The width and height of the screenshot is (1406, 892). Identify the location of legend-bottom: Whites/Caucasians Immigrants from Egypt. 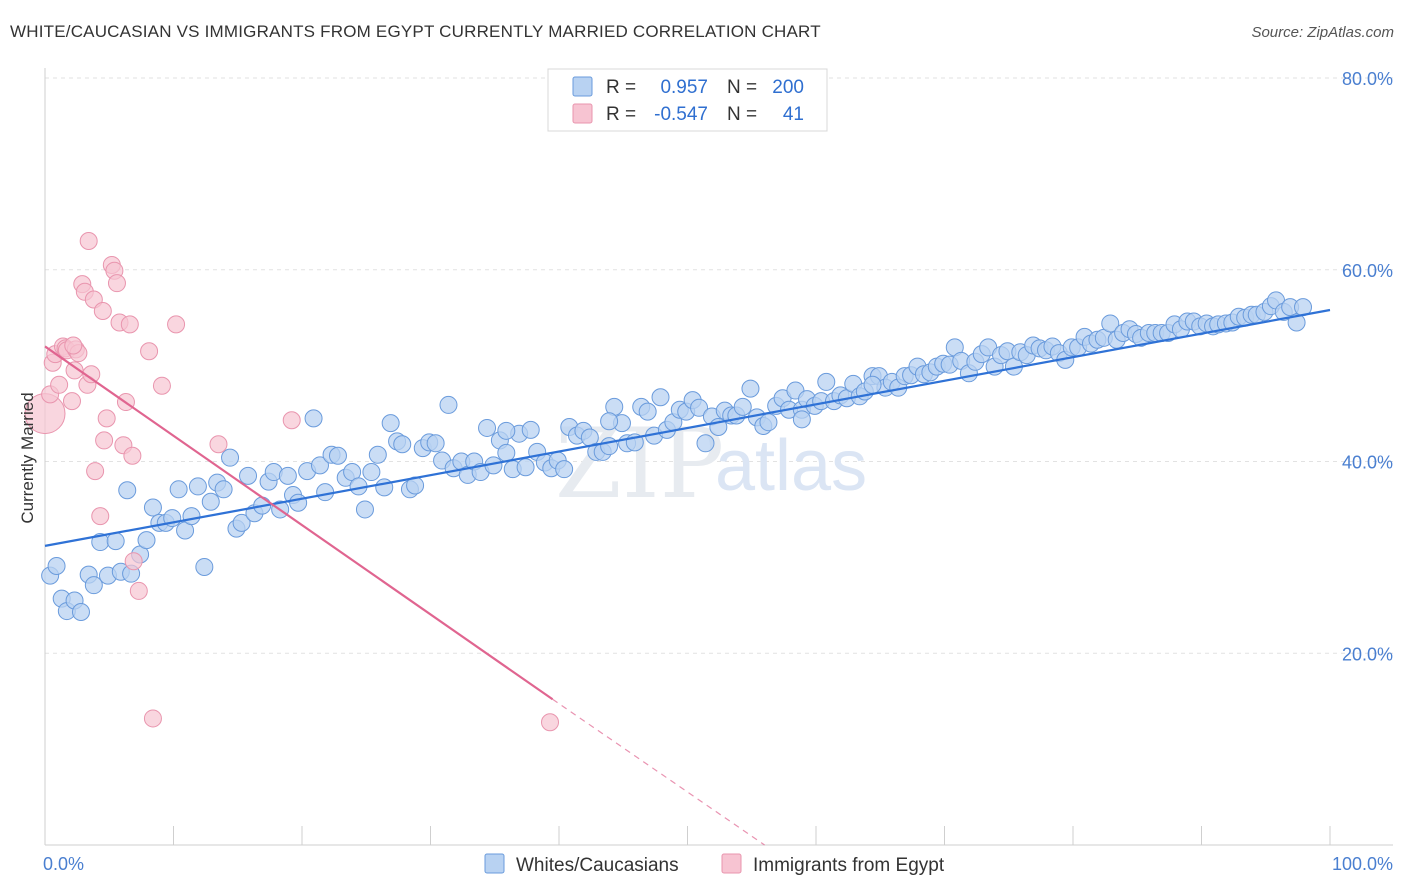
(714, 864).